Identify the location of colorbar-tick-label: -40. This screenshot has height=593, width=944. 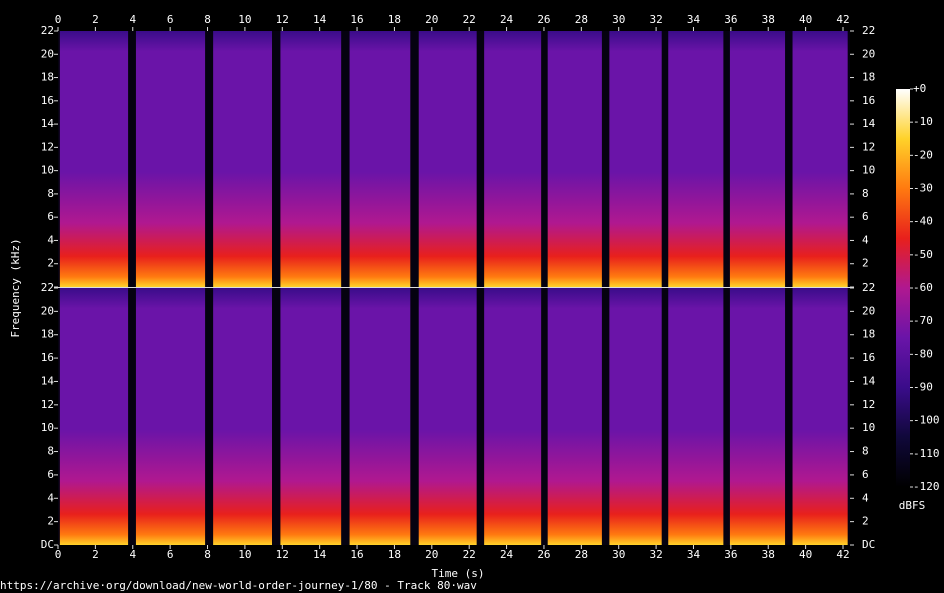
(923, 221).